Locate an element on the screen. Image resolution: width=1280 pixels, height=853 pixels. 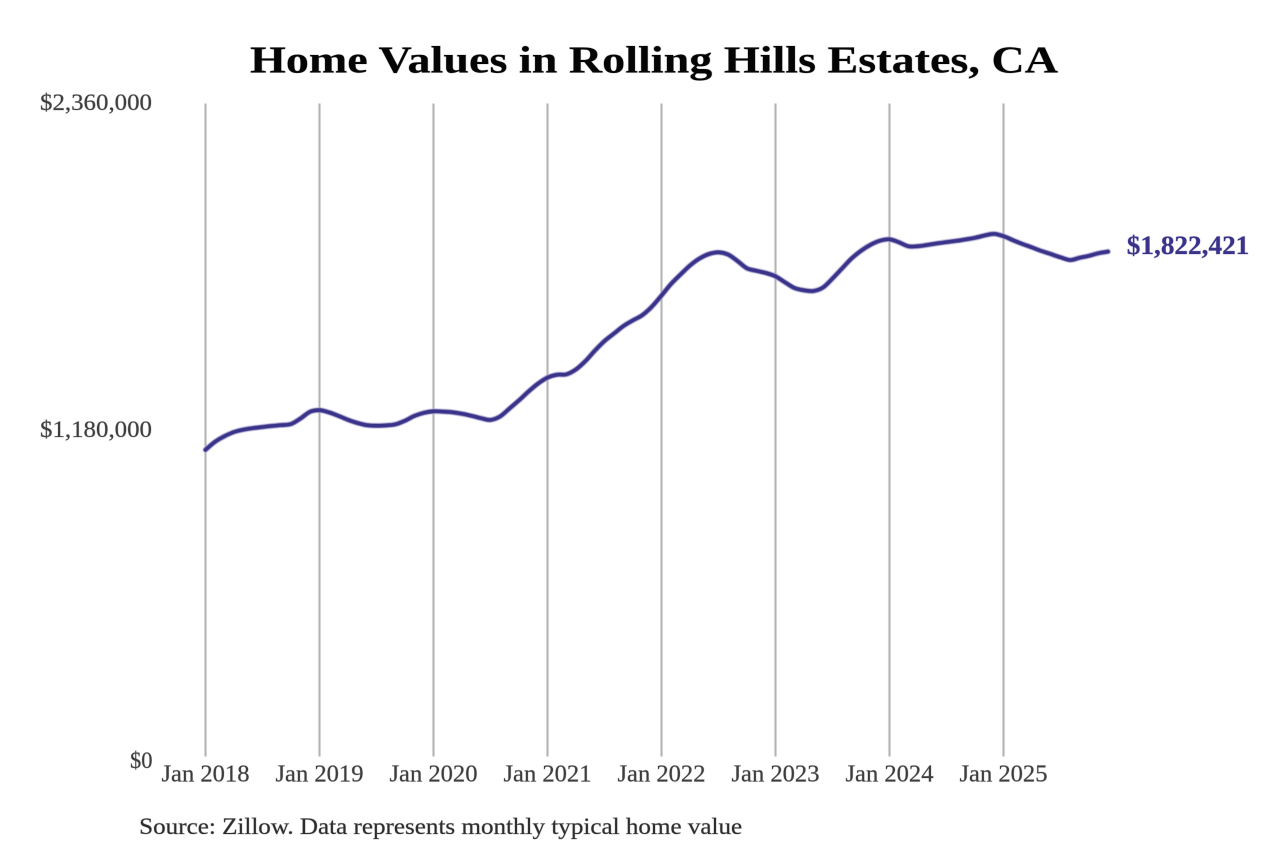
svg-text: Jan 2018 is located at coordinates (206, 773).